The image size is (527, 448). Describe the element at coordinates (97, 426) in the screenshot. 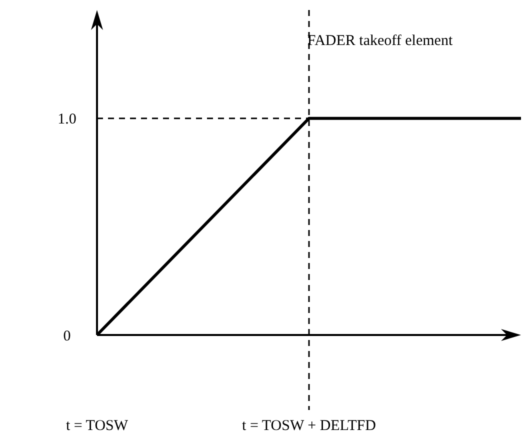

I see `x-tick-label: t = TOSW` at that location.